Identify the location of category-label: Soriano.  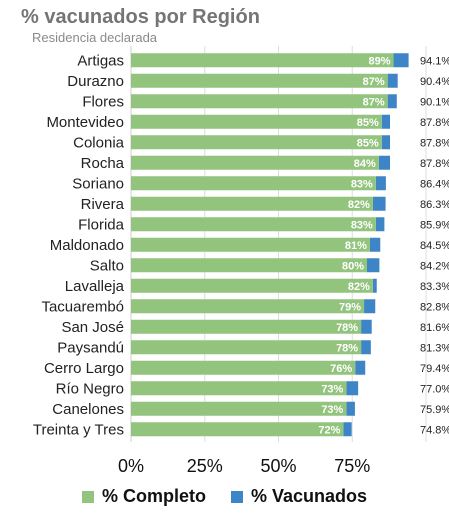
(98, 183).